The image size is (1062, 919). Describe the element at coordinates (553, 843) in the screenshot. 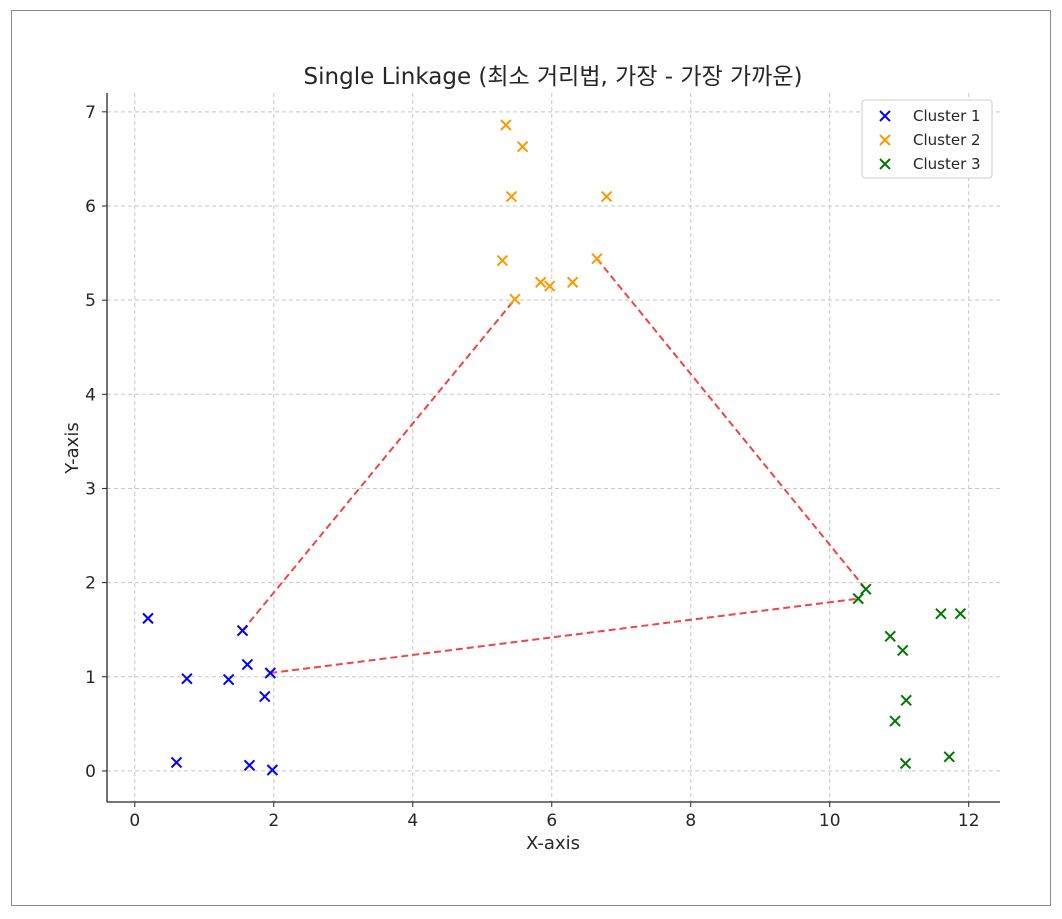

I see `x-axis-label: X-axis` at that location.